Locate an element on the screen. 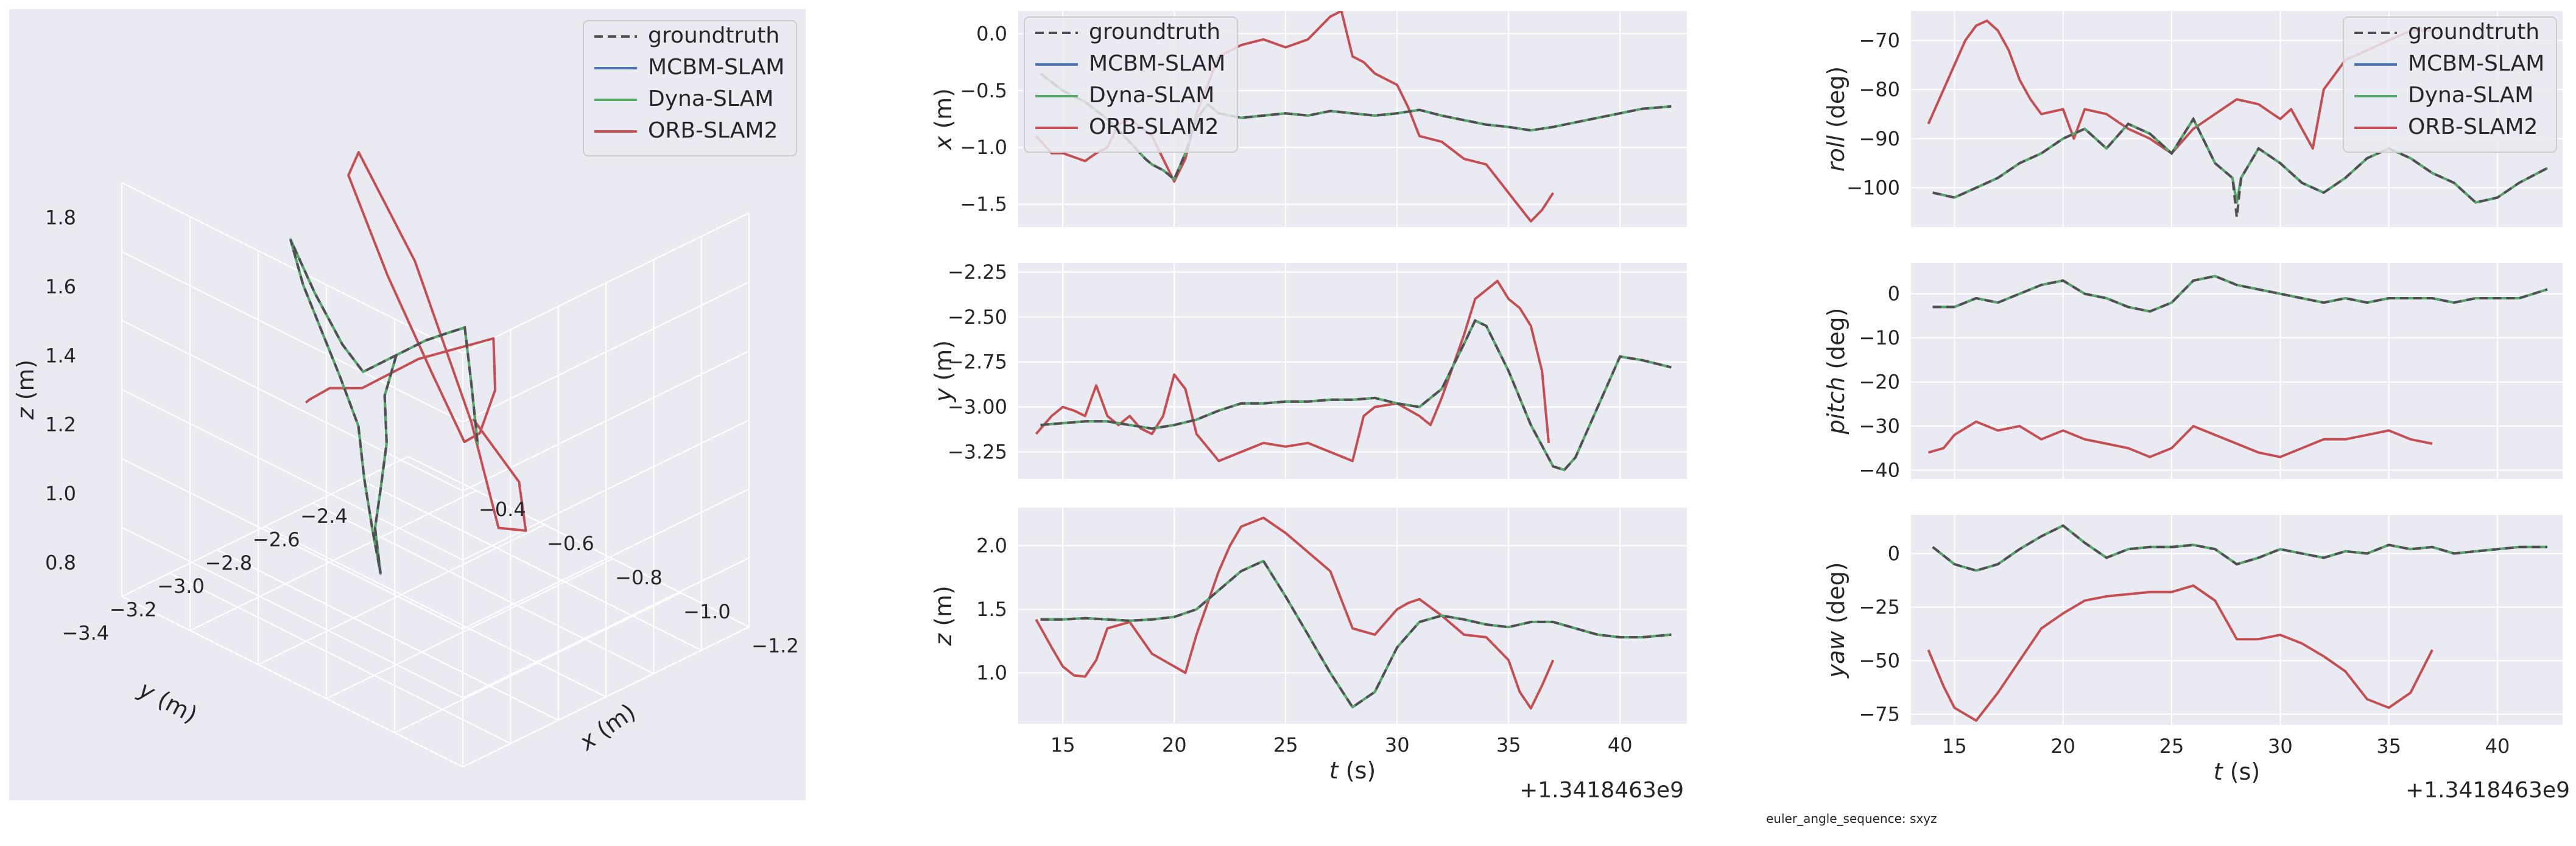 The image size is (2576, 846). y-tick-label: −90 is located at coordinates (1879, 138).